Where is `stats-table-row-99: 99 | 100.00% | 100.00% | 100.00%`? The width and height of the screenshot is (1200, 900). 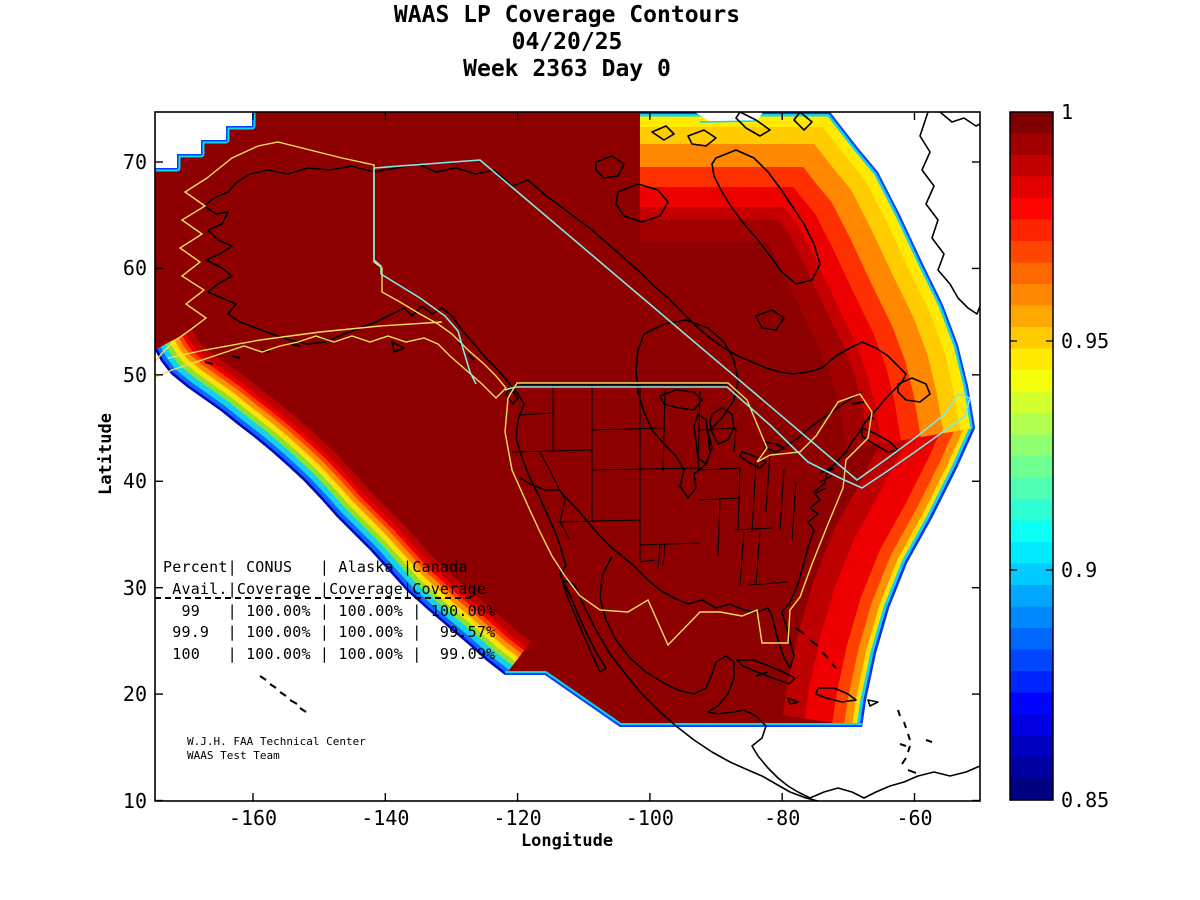
stats-table-row-99: 99 | 100.00% | 100.00% | 100.00% is located at coordinates (329, 611).